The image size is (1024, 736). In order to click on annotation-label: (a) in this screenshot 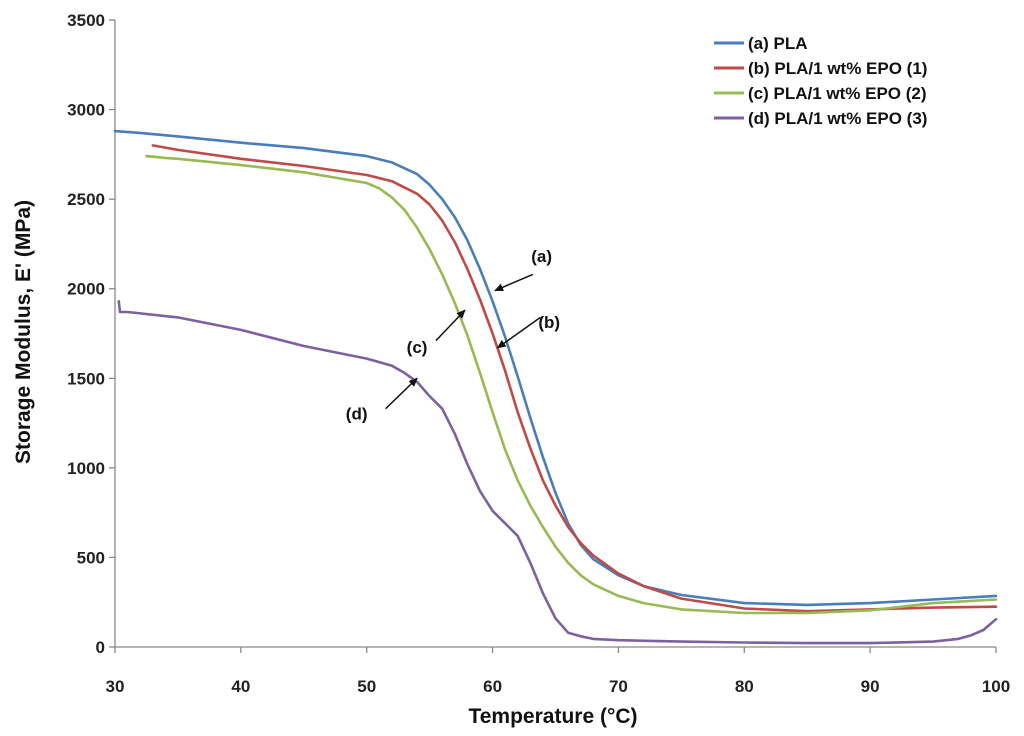, I will do `click(541, 256)`.